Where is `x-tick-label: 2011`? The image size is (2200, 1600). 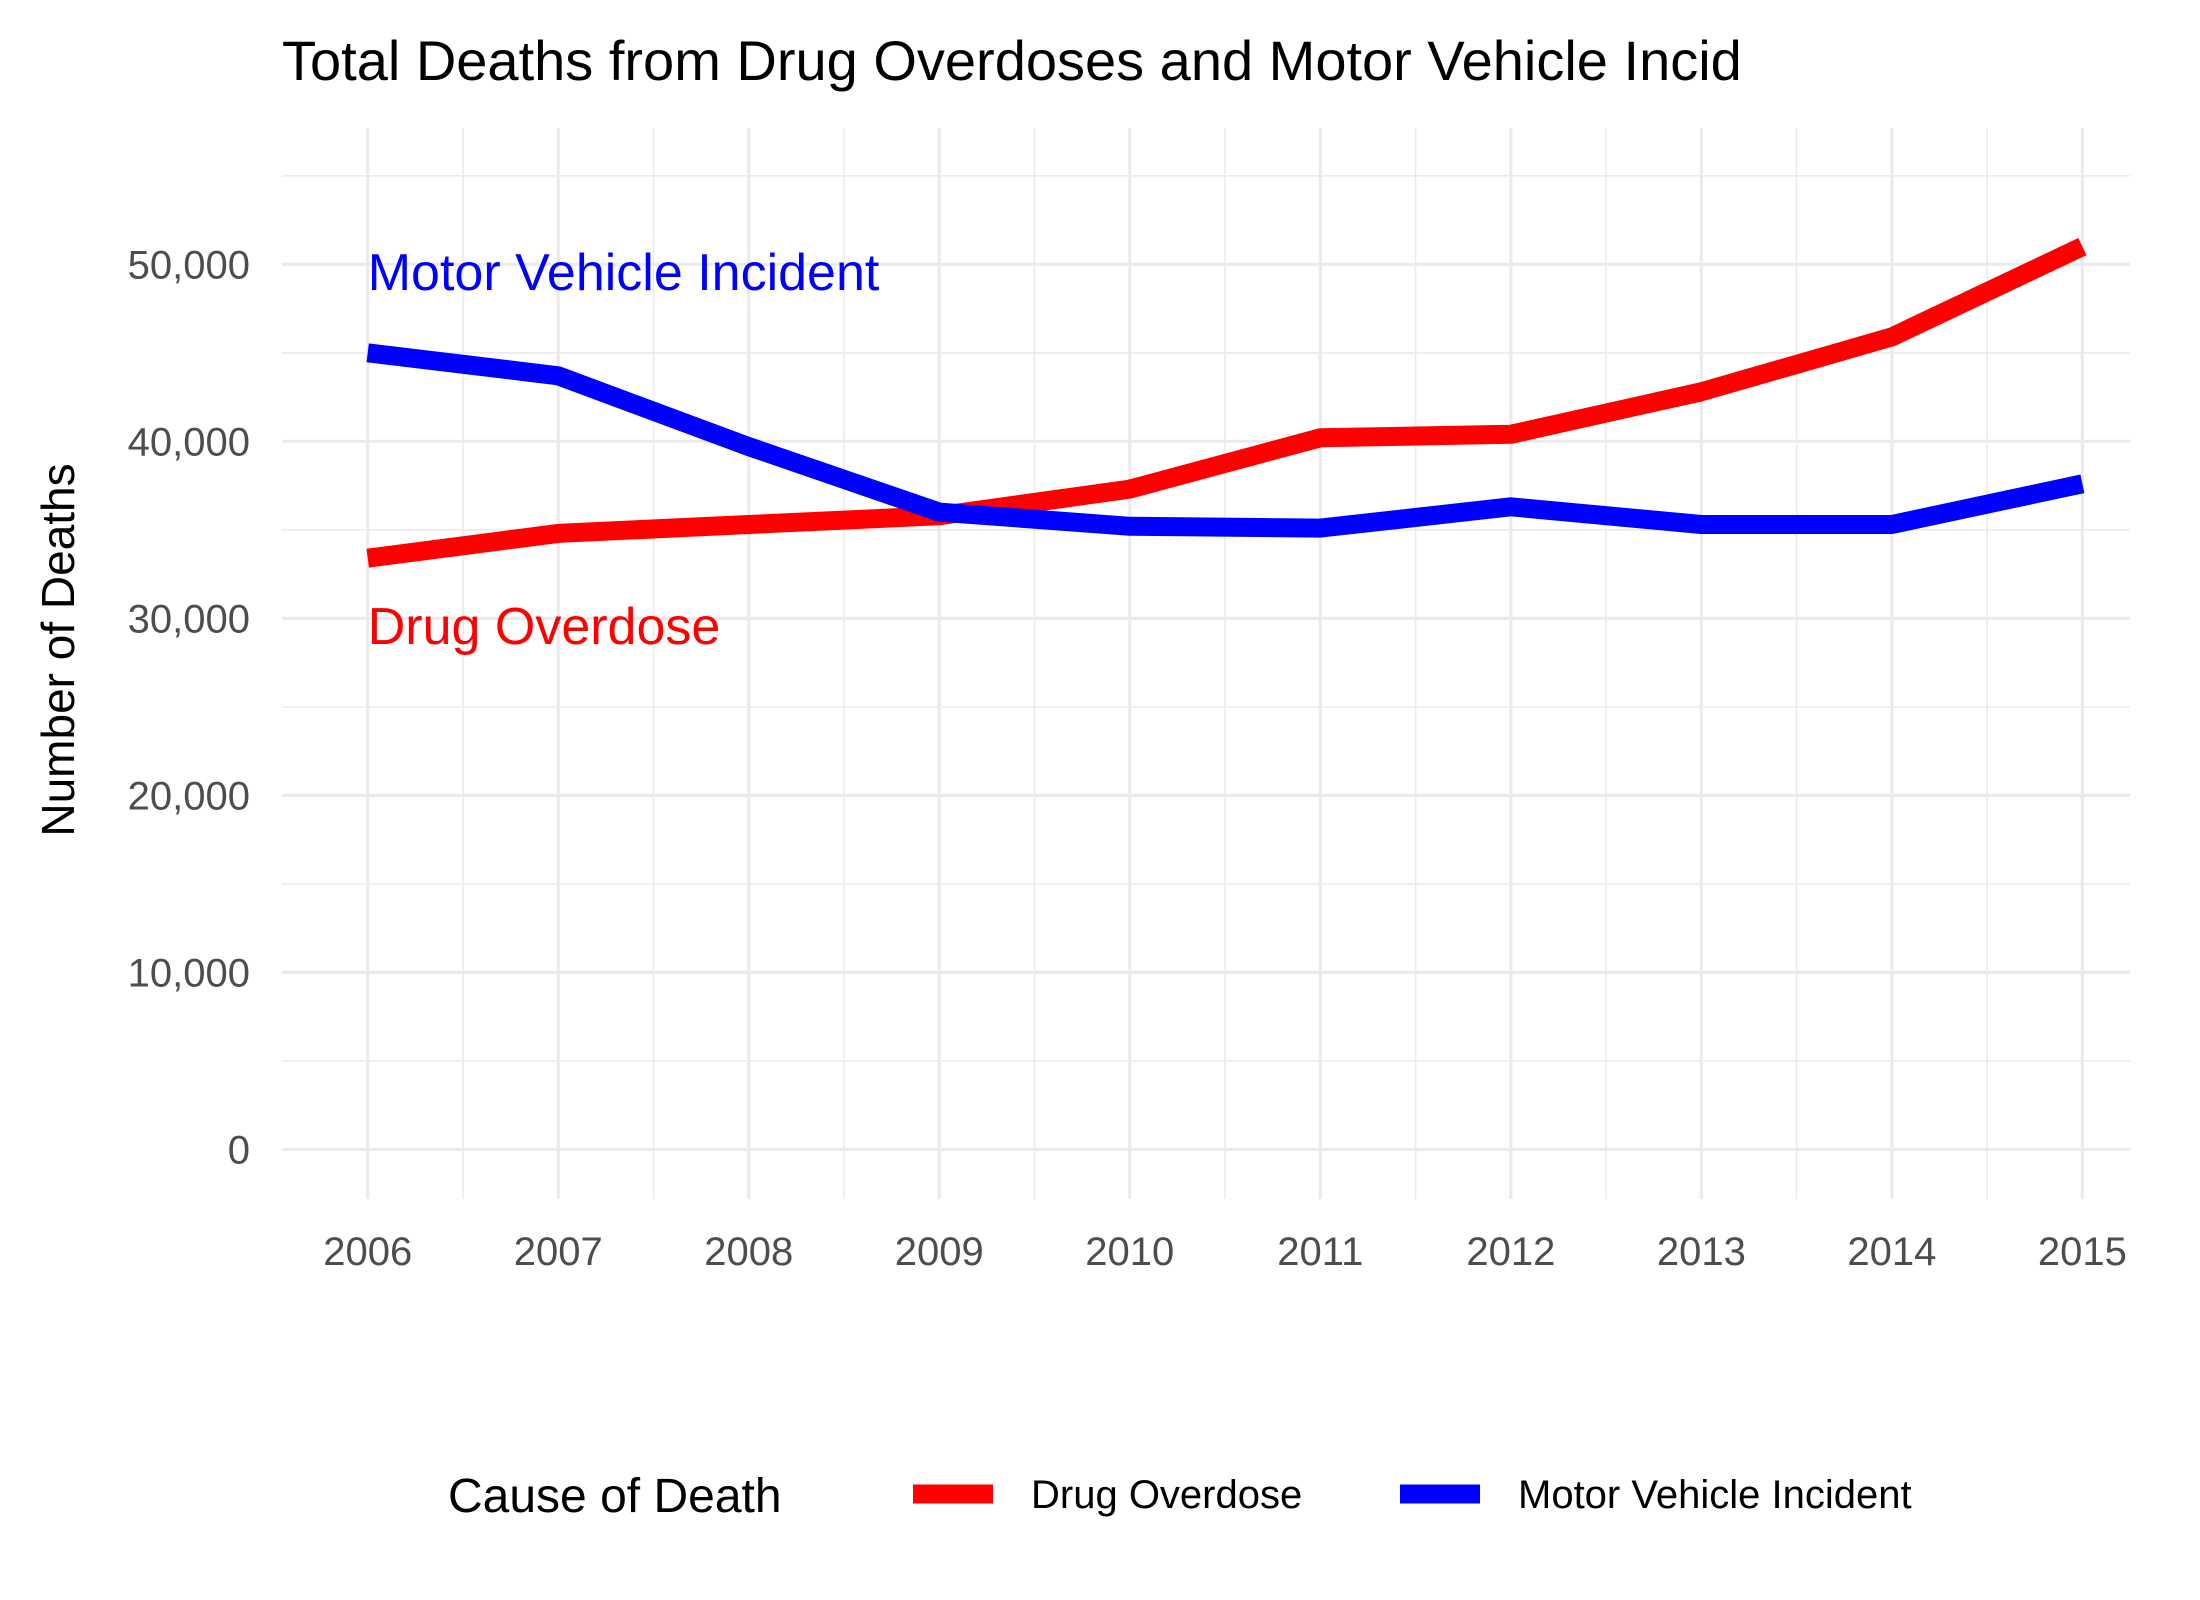 x-tick-label: 2011 is located at coordinates (1320, 1252).